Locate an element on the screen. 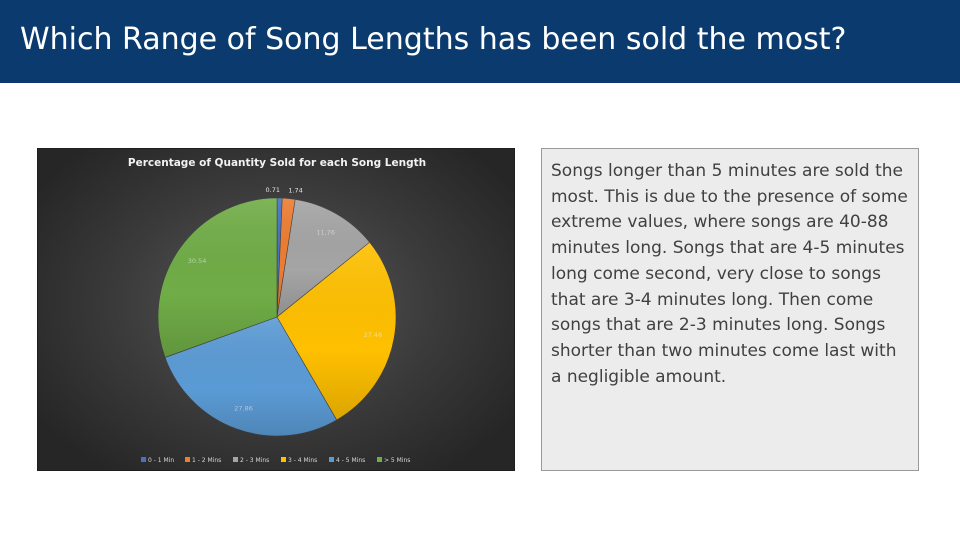 The width and height of the screenshot is (960, 540). data-label-2-3-mins: 11.76 is located at coordinates (325, 233).